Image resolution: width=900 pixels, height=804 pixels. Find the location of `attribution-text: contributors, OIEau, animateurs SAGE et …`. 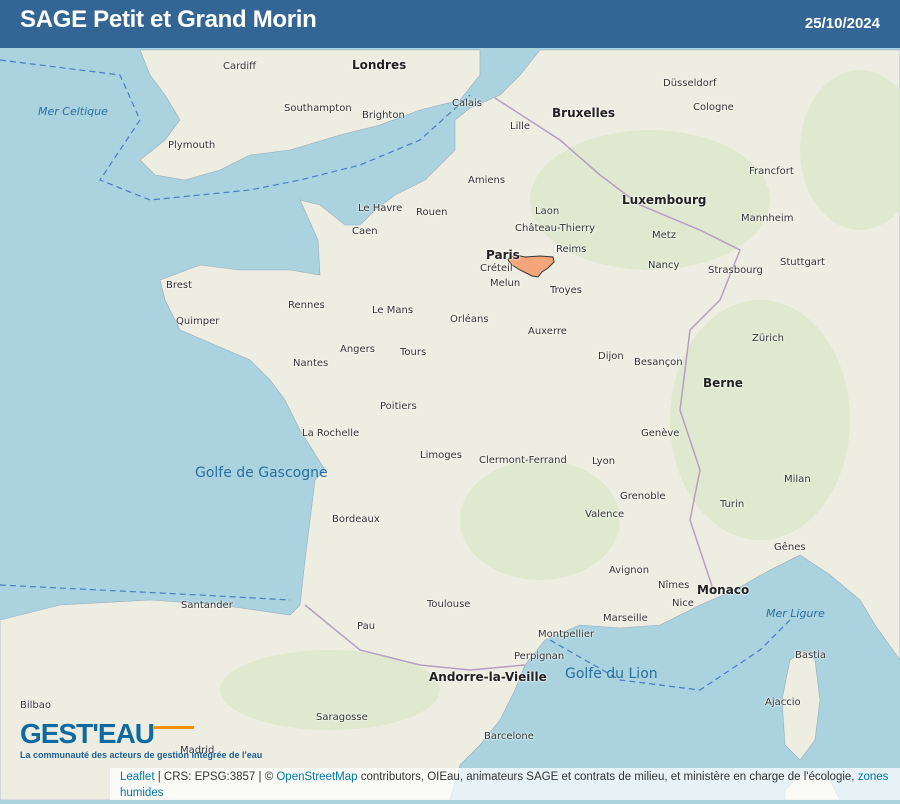

attribution-text: contributors, OIEau, animateurs SAGE et … is located at coordinates (607, 777).